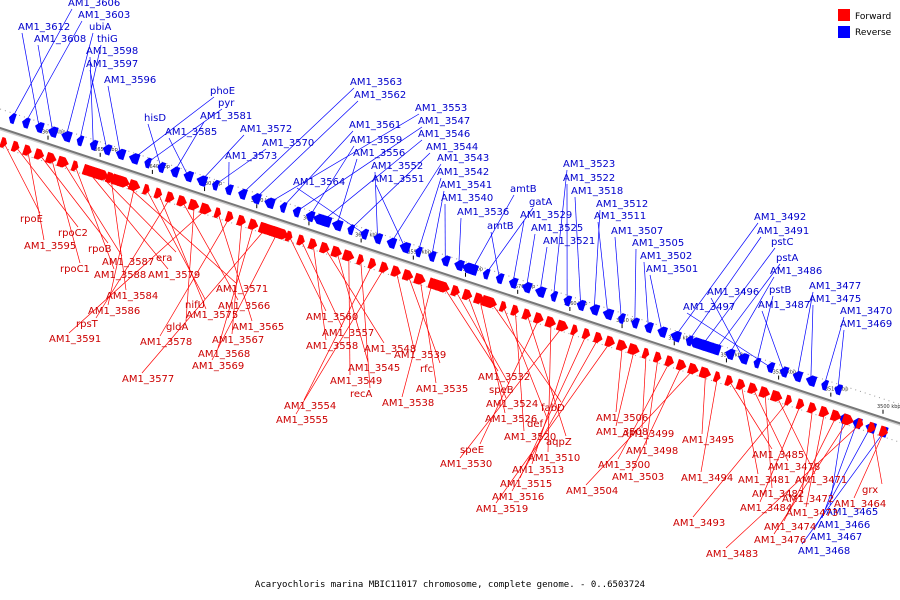  Describe the element at coordinates (778, 455) in the screenshot. I see `forward-gene-label: AM1_3485` at that location.